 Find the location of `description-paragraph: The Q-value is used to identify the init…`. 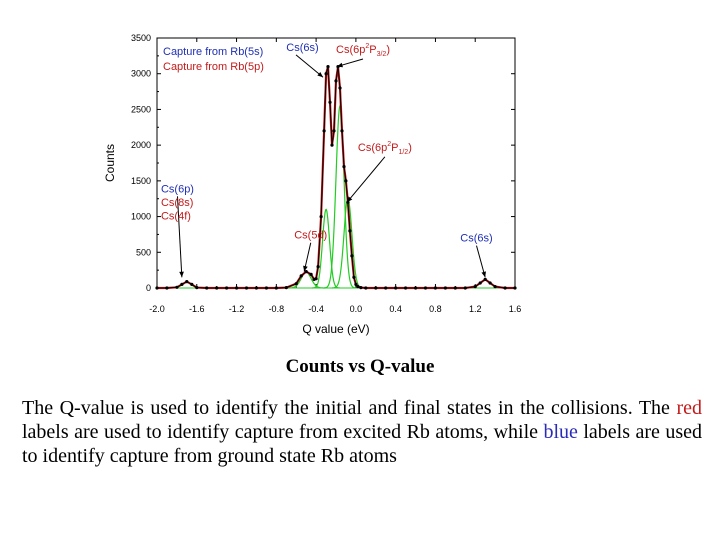

description-paragraph: The Q-value is used to identify the init… is located at coordinates (362, 432).